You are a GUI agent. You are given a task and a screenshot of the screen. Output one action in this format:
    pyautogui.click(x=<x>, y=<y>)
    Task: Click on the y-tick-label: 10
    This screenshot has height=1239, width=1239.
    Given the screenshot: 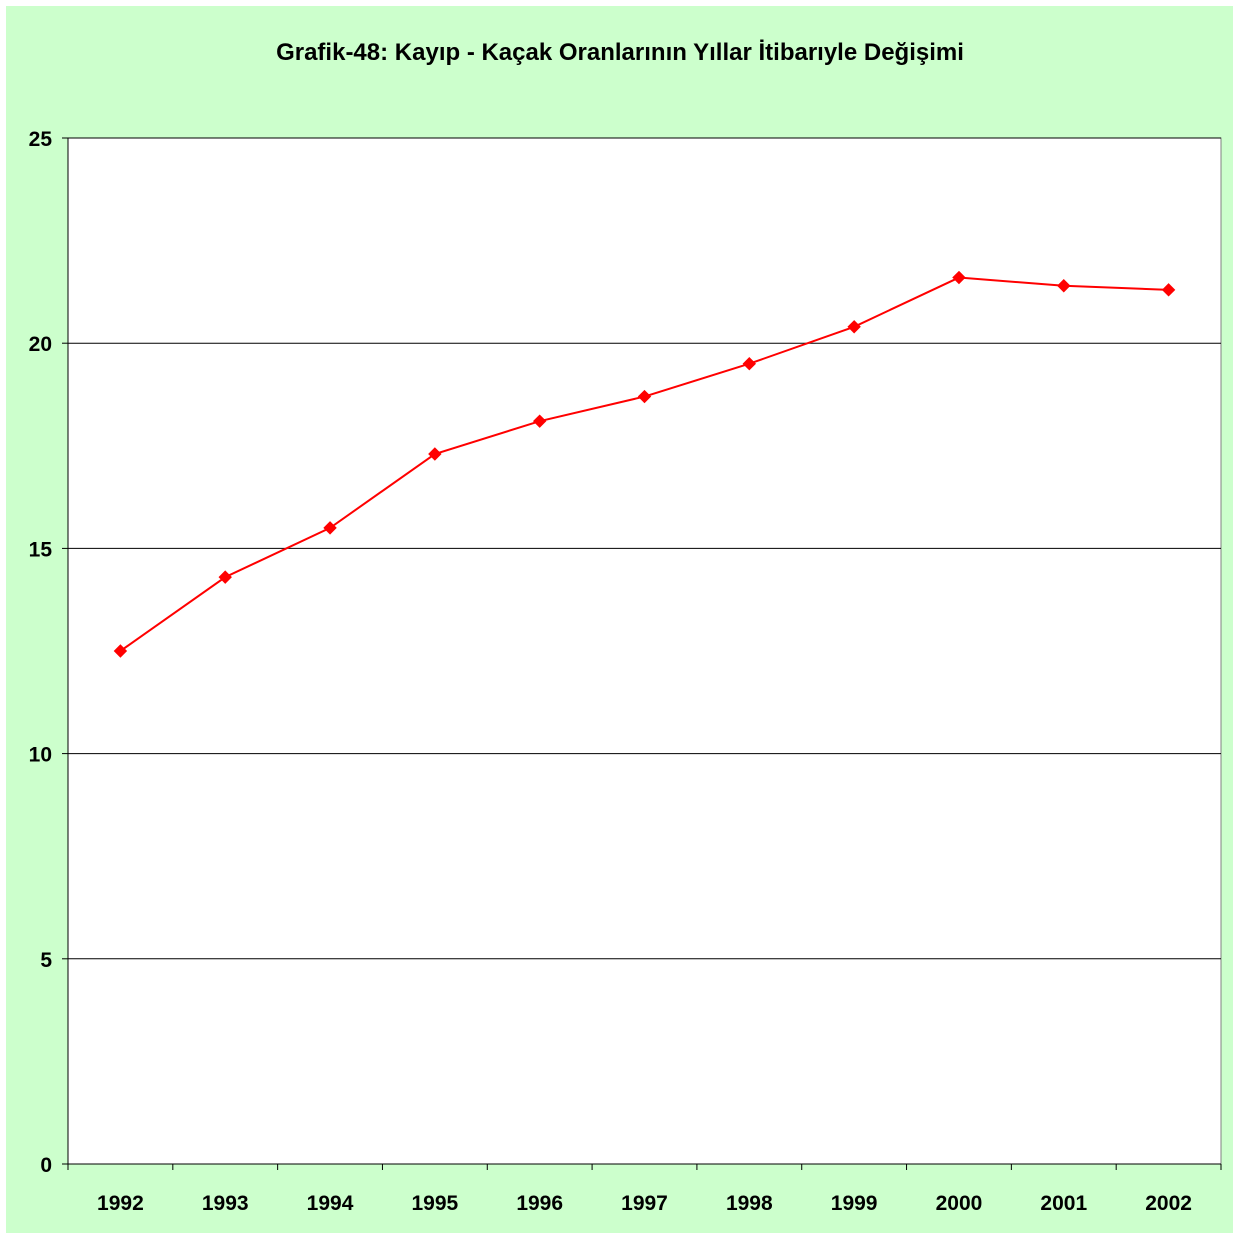 What is the action you would take?
    pyautogui.click(x=40, y=755)
    